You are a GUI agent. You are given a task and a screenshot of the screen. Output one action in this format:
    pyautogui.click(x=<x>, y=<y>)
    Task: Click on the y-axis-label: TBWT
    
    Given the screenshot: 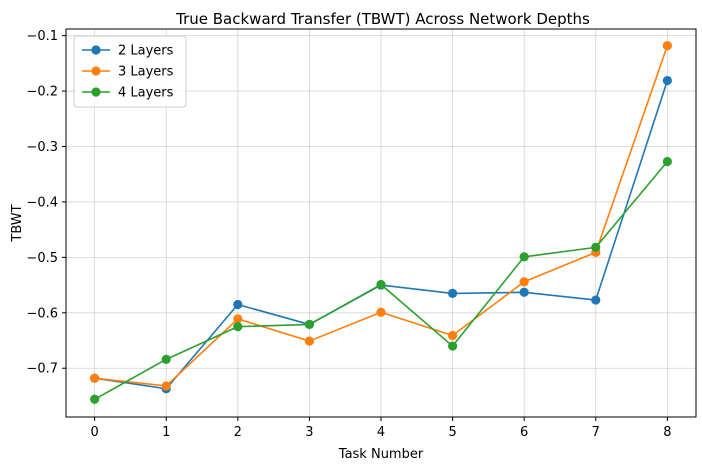 What is the action you would take?
    pyautogui.click(x=17, y=223)
    